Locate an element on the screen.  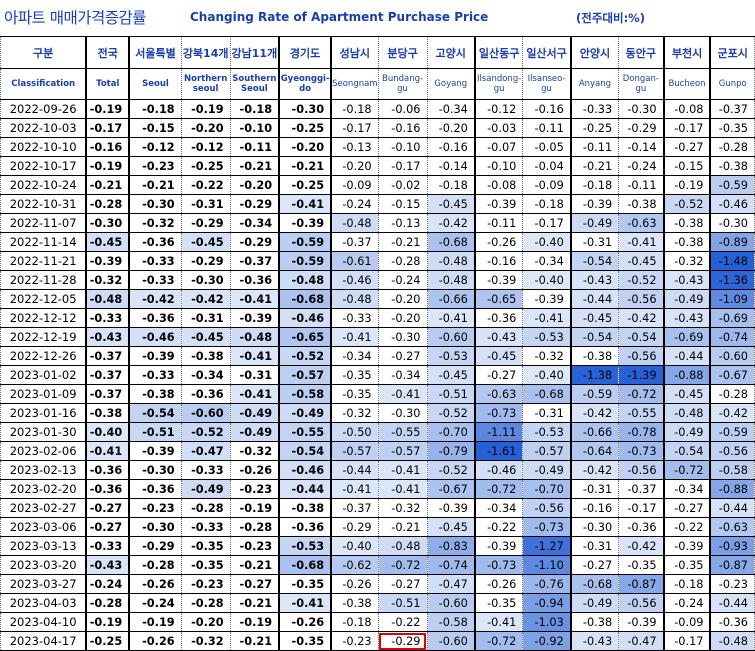
value-cell: -0.48 is located at coordinates (451, 261).